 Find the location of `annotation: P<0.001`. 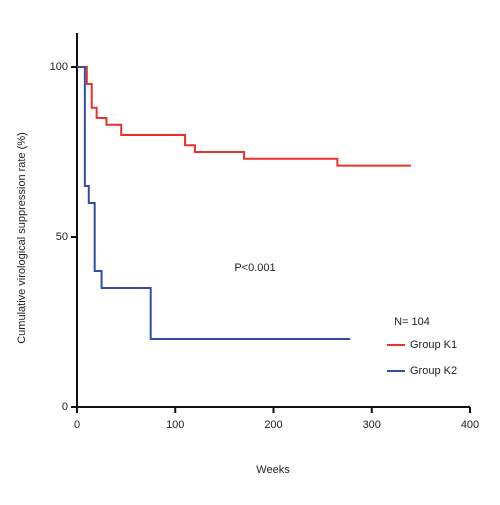

annotation: P<0.001 is located at coordinates (254, 268).